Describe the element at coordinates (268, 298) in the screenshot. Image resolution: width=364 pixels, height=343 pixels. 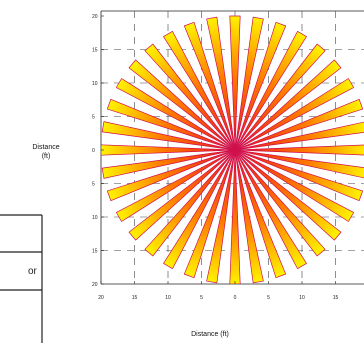
I see `x-tick-label-5: 5` at that location.